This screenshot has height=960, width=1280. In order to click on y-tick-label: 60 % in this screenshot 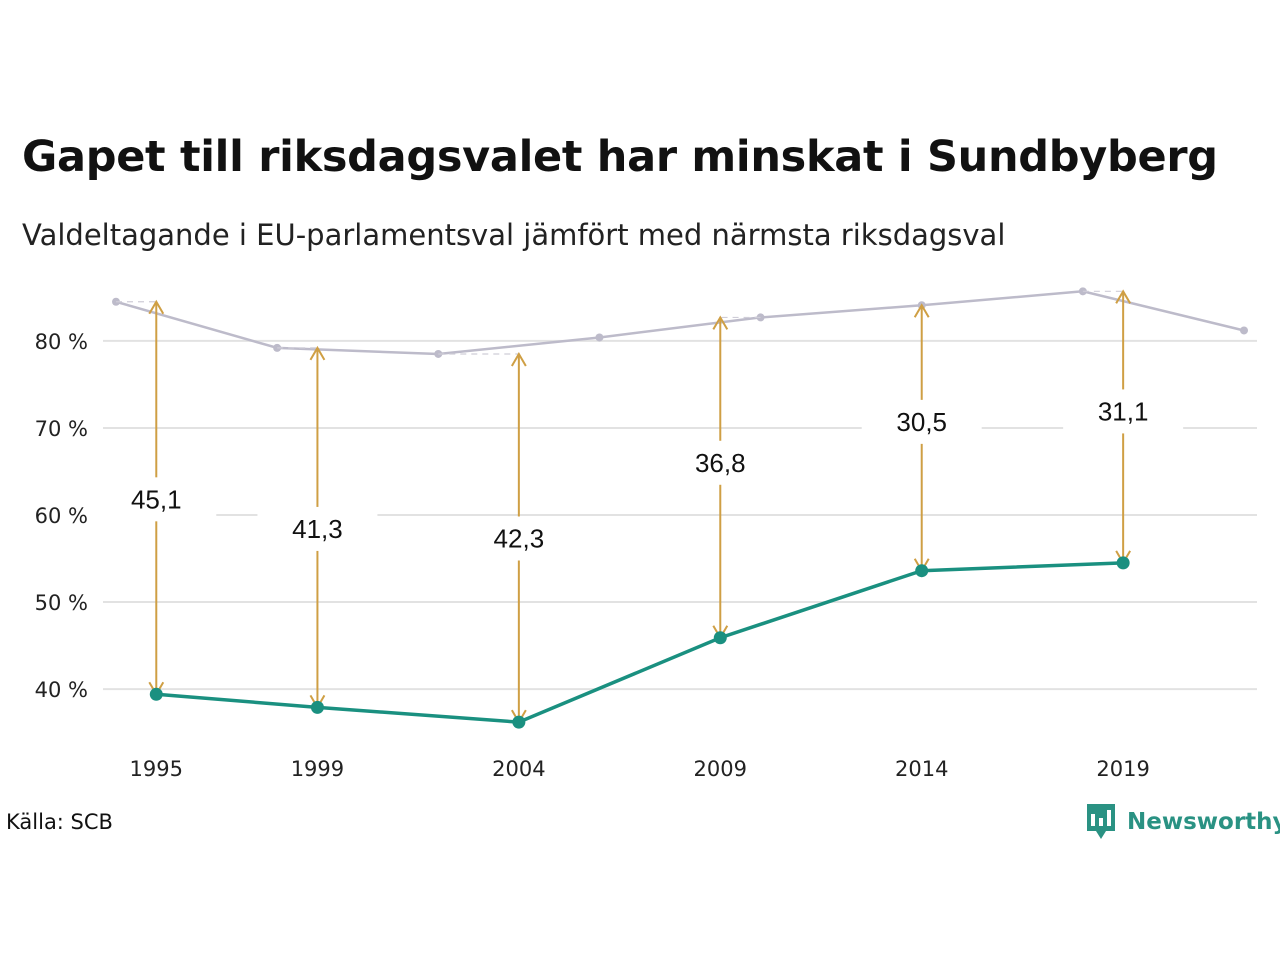, I will do `click(61, 516)`.